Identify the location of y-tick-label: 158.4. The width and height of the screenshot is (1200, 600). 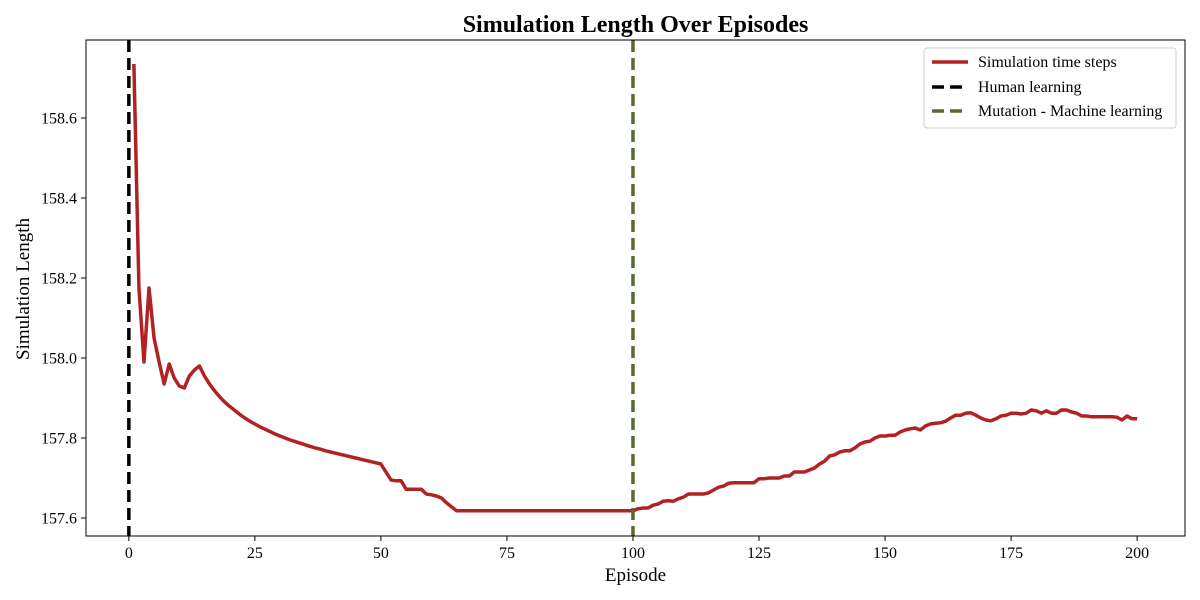
(59, 199).